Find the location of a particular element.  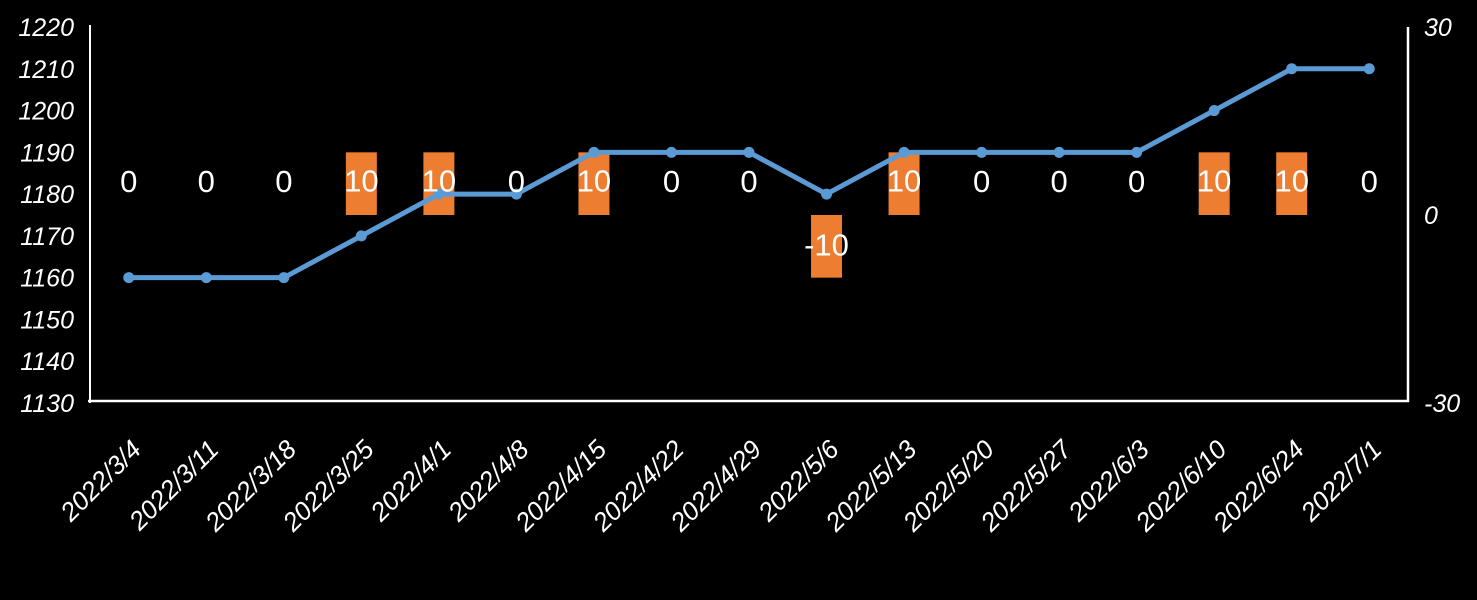

y-left-tick-label: 1160 is located at coordinates (47, 279).